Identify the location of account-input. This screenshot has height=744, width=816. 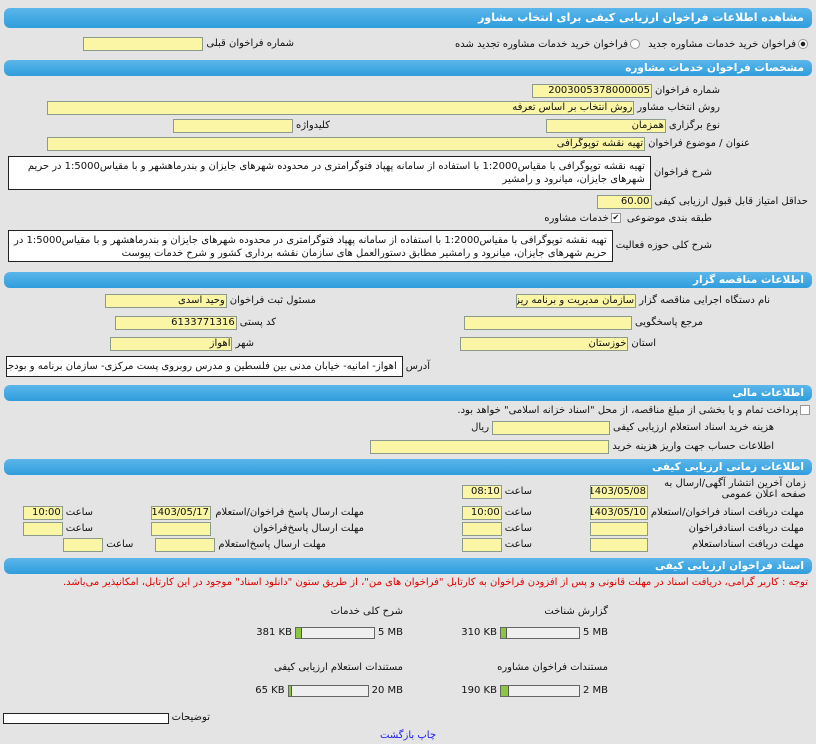
(490, 447).